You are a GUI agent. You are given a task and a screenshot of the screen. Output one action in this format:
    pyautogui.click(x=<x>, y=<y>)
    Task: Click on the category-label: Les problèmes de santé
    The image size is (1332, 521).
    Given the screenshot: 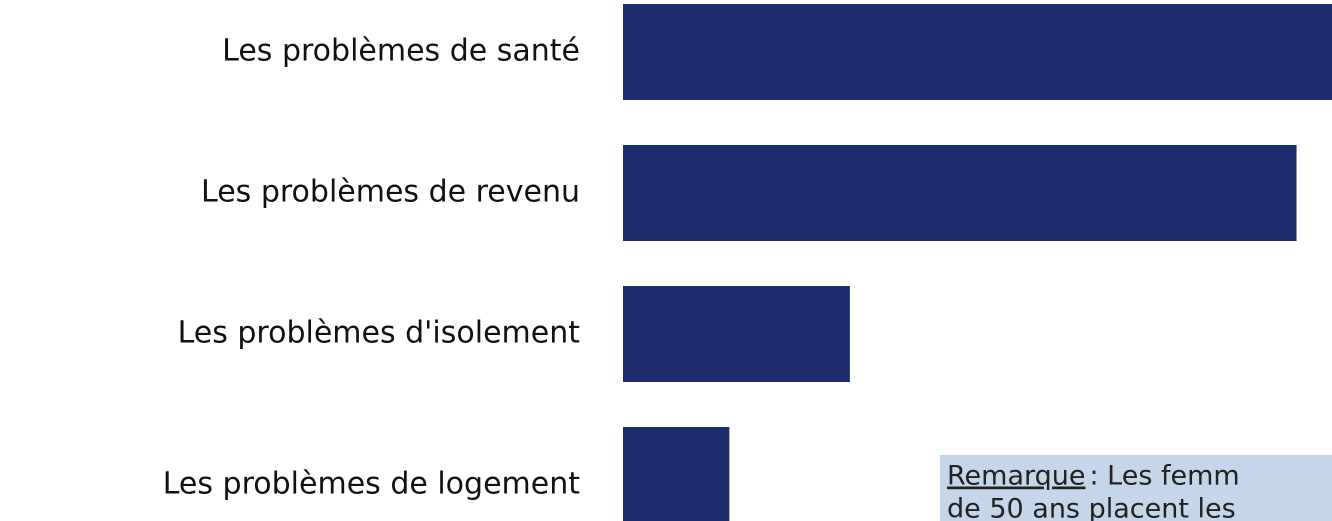 What is the action you would take?
    pyautogui.click(x=401, y=51)
    